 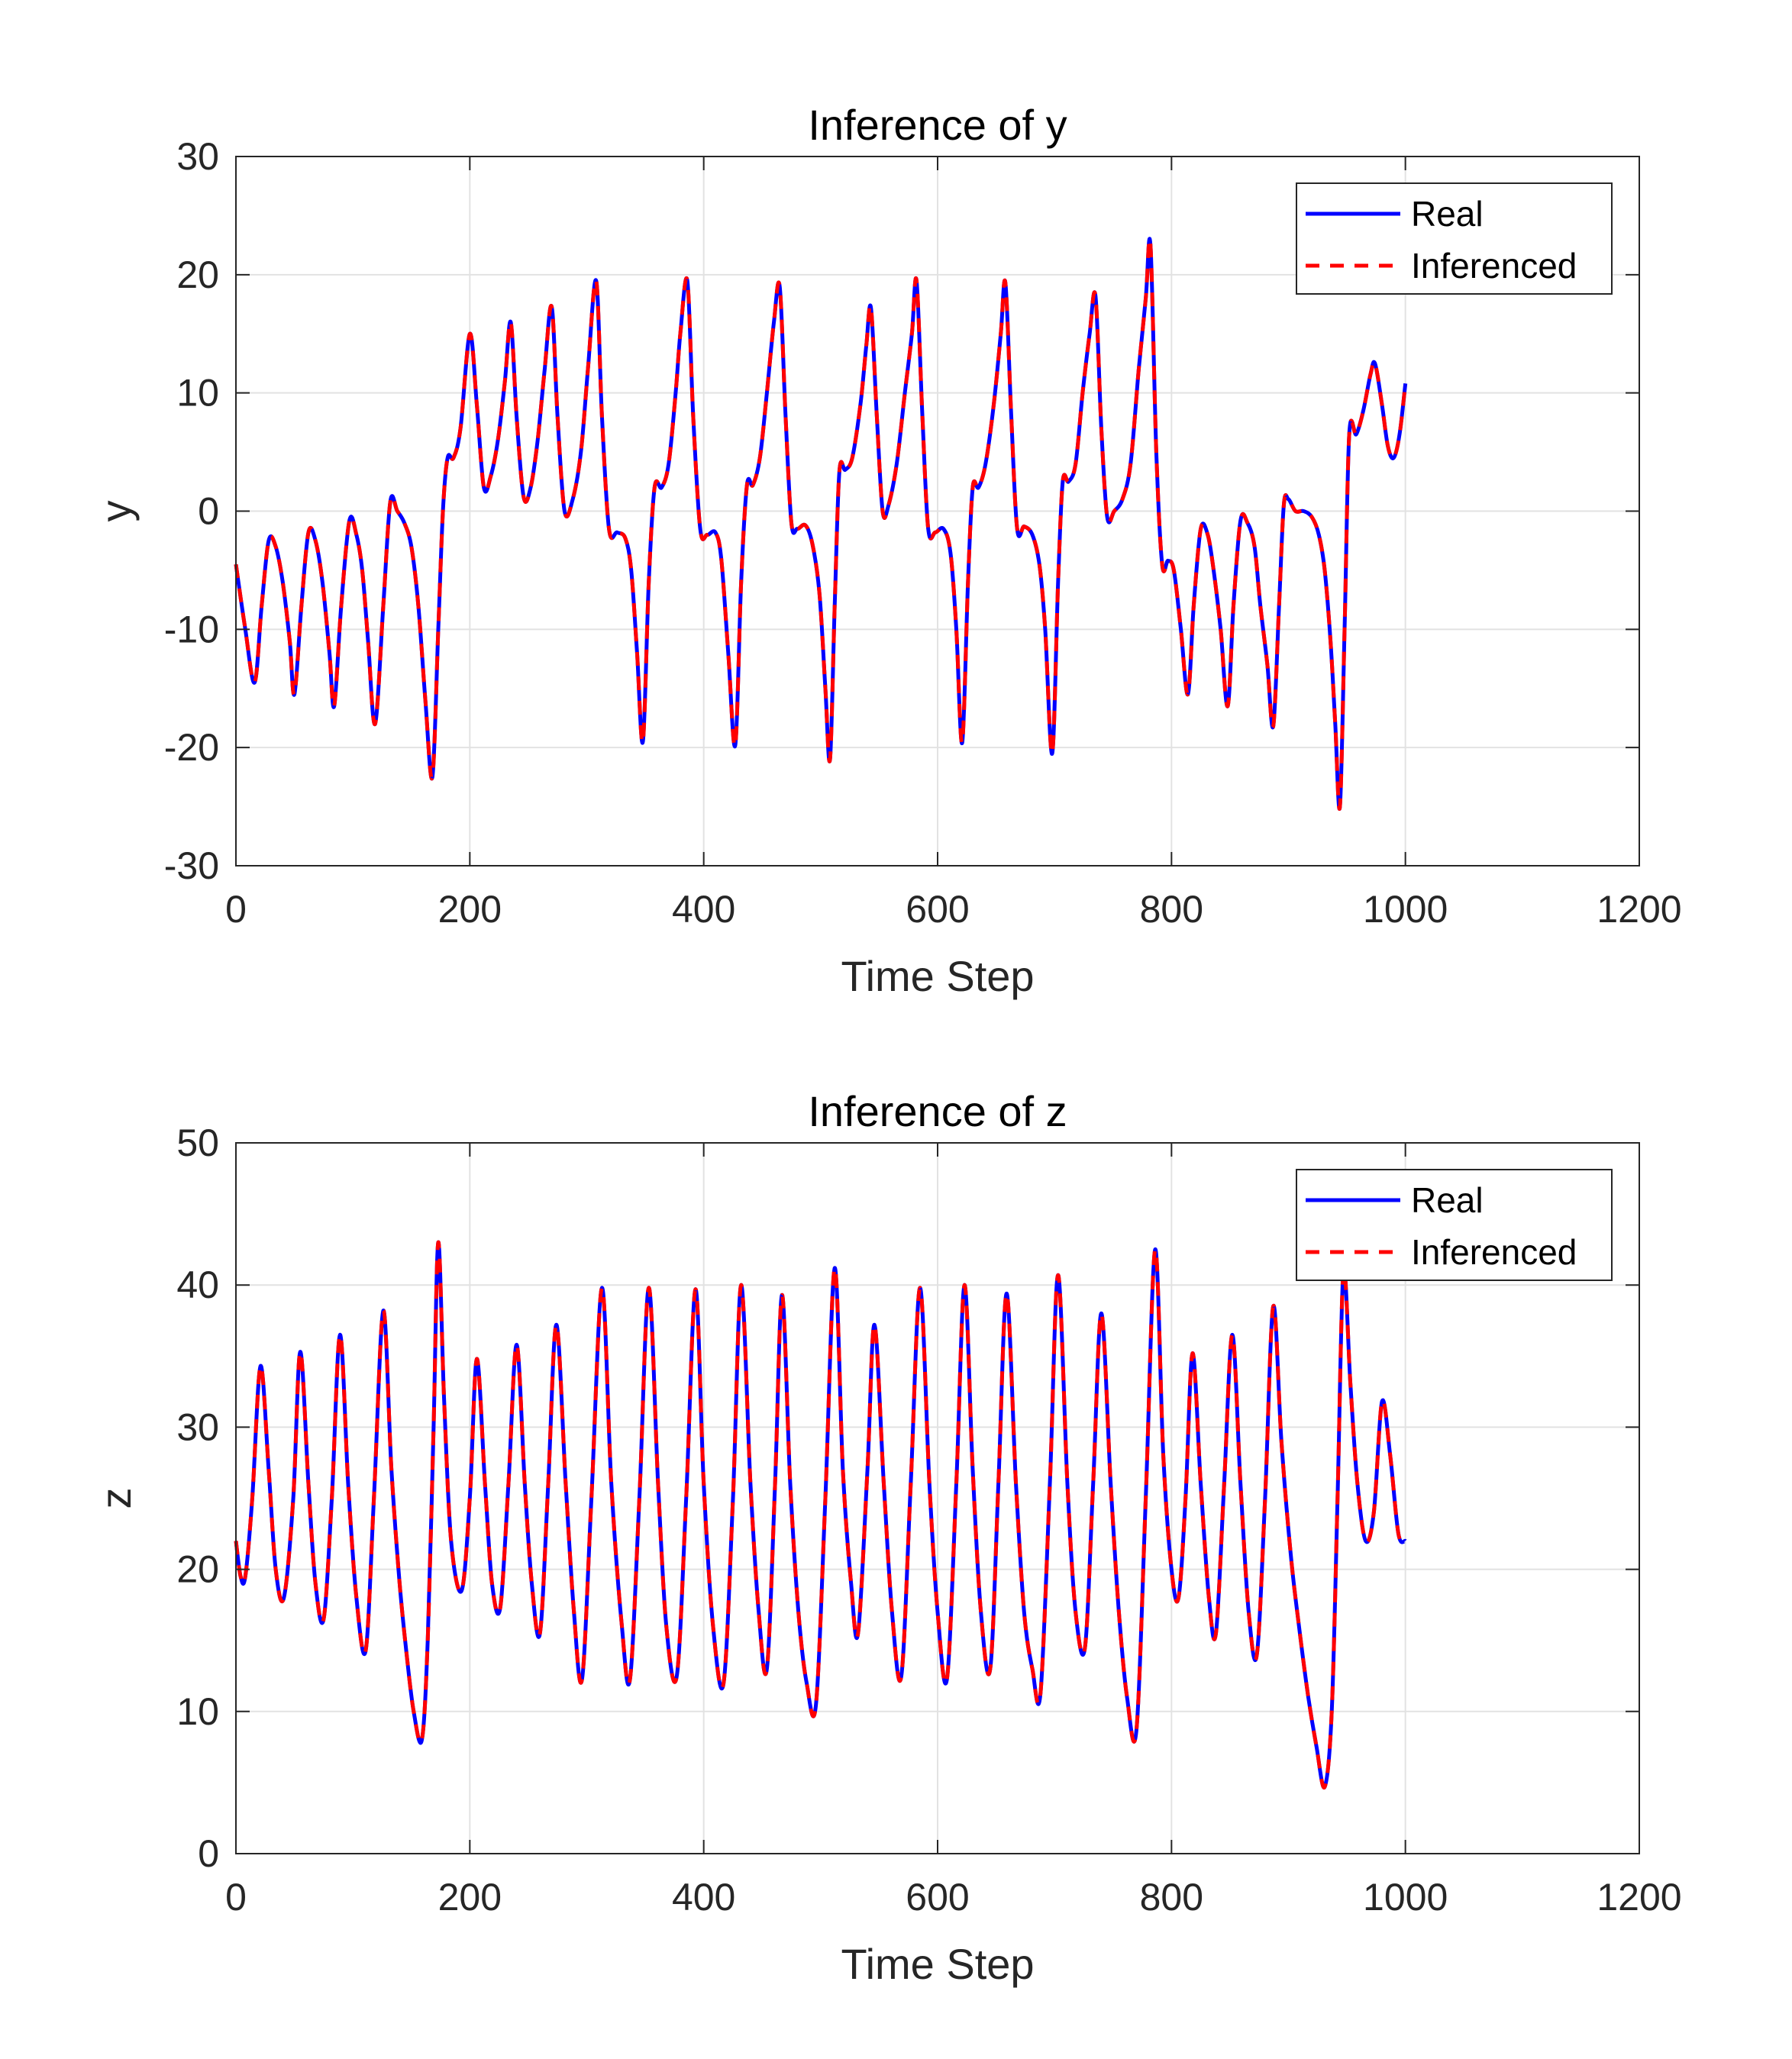 I want to click on y-axis-label-z-plot: z, so click(x=116, y=1498).